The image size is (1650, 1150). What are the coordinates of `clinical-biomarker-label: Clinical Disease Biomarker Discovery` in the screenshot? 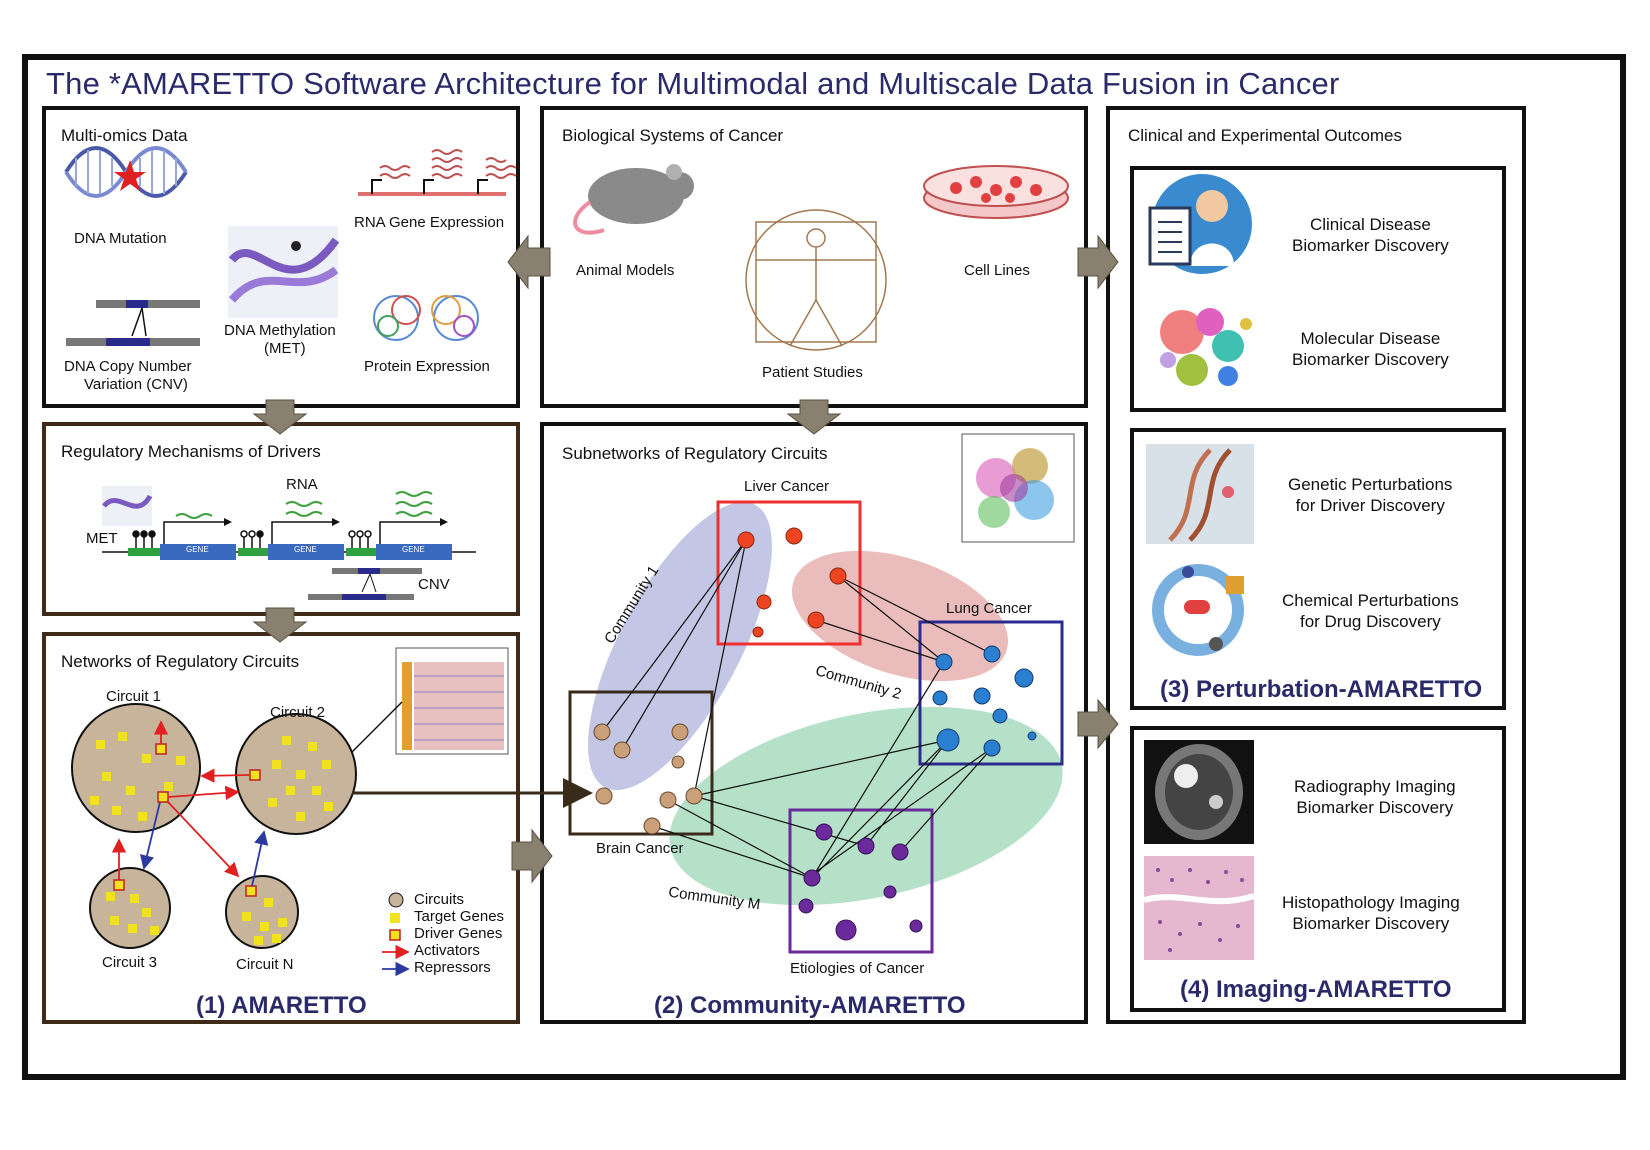 It's located at (1370, 235).